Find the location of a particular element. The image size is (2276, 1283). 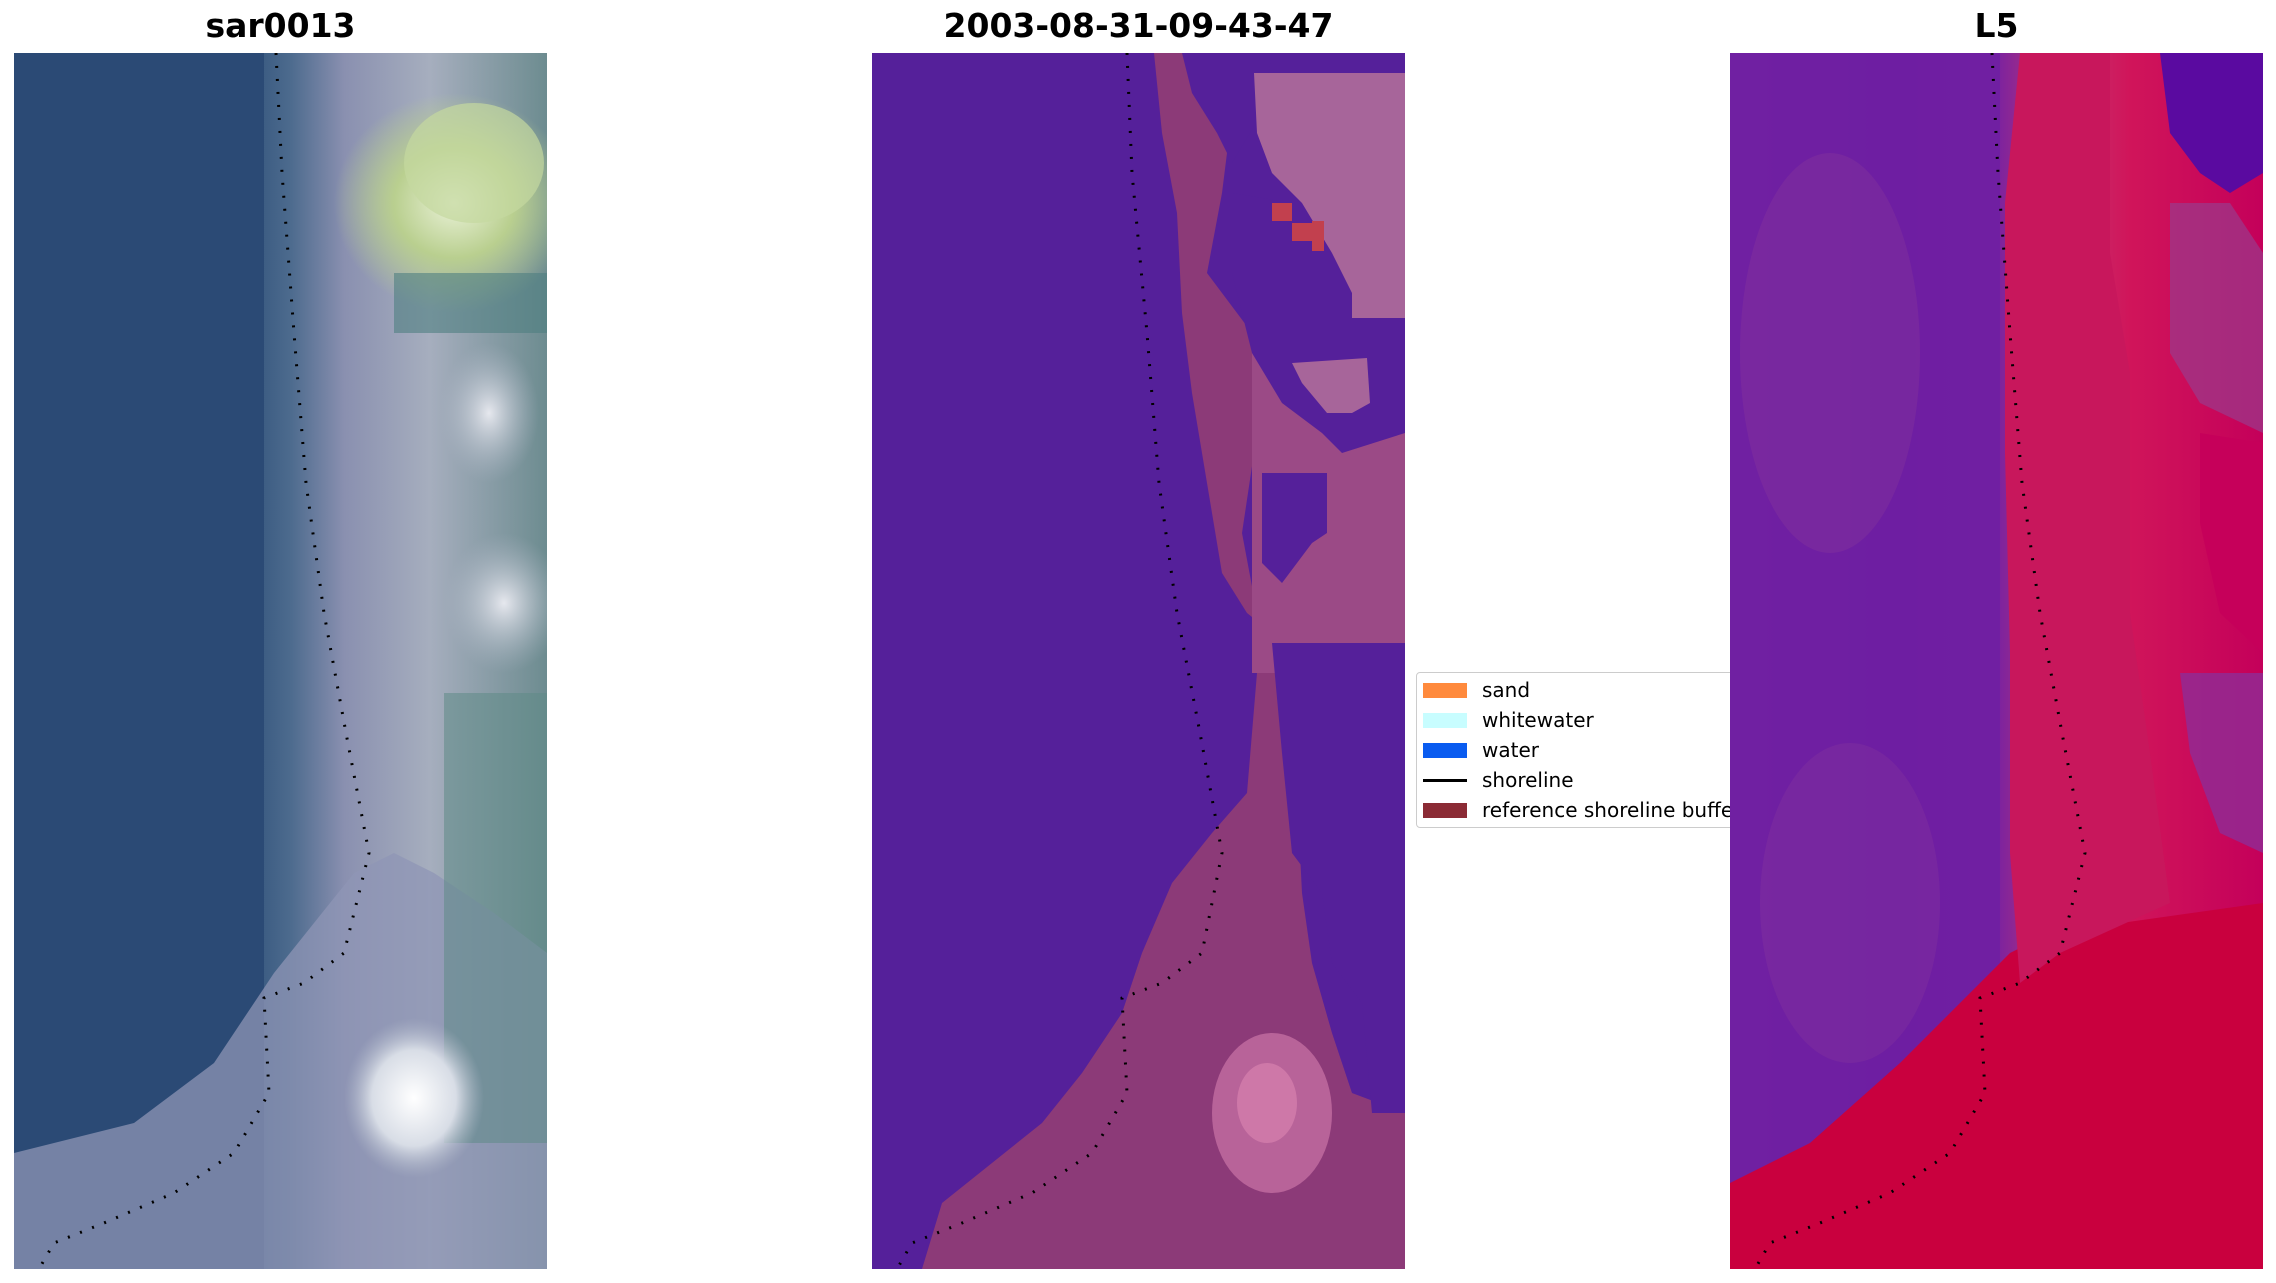

legend-item-reference-buffer: reference shoreline buffer is located at coordinates (1582, 810).